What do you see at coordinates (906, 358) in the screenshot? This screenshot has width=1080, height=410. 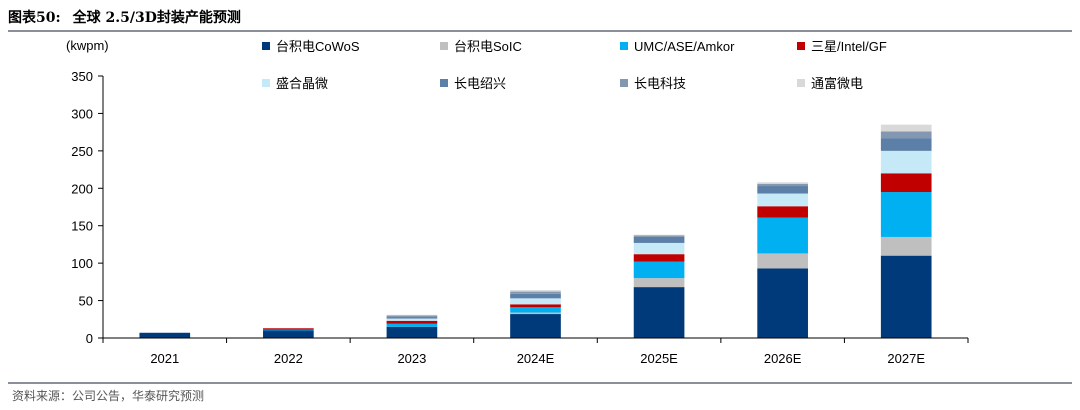 I see `x-tick-label: 2027E` at bounding box center [906, 358].